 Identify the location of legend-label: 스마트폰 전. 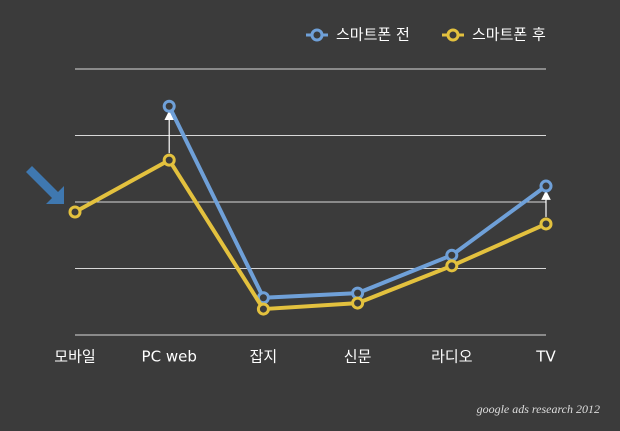
(373, 35).